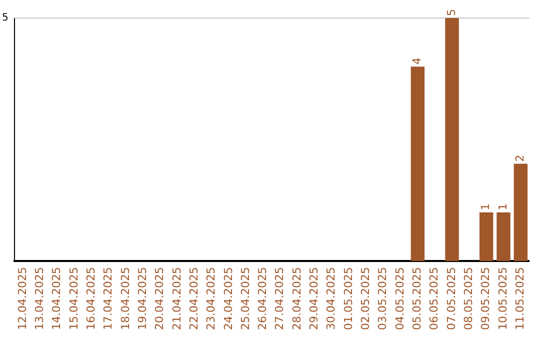  What do you see at coordinates (211, 298) in the screenshot?
I see `x-tick-label: 23.04.2025` at bounding box center [211, 298].